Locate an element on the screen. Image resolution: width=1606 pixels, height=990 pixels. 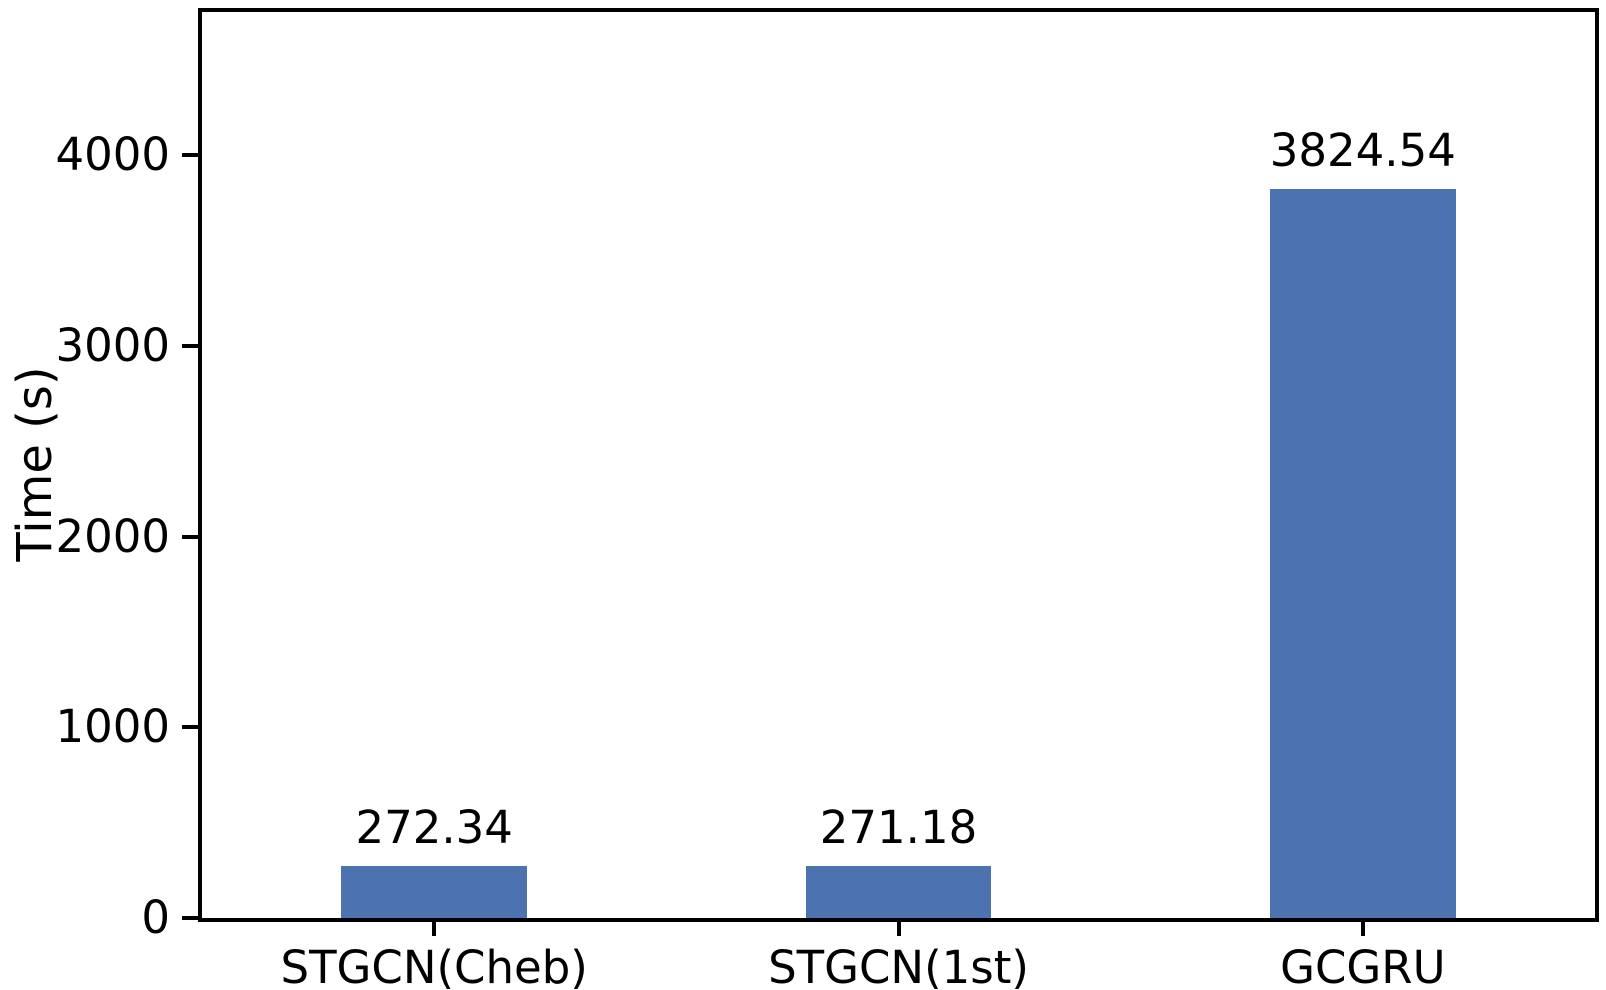
y-tick-label: 1000 is located at coordinates (112, 727).